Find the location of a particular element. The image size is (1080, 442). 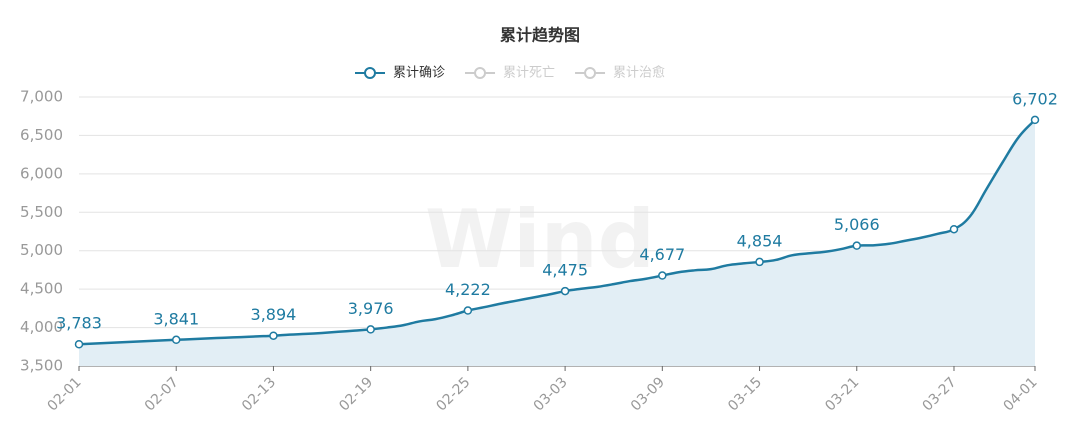

data-label: 4,854 is located at coordinates (760, 240).